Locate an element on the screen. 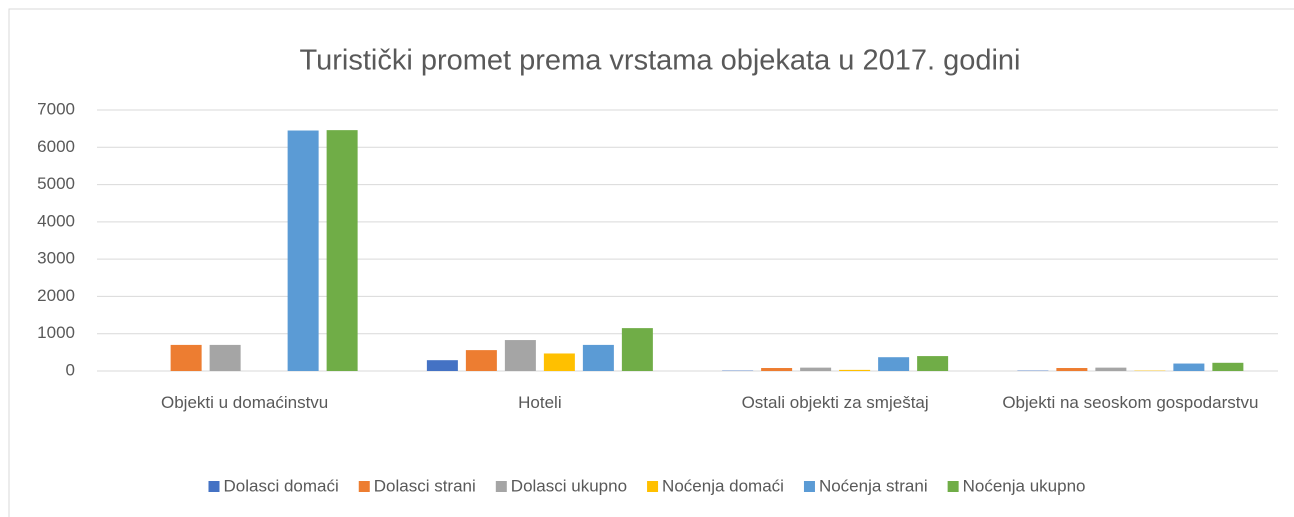  y-tick-label: 4000 is located at coordinates (56, 220).